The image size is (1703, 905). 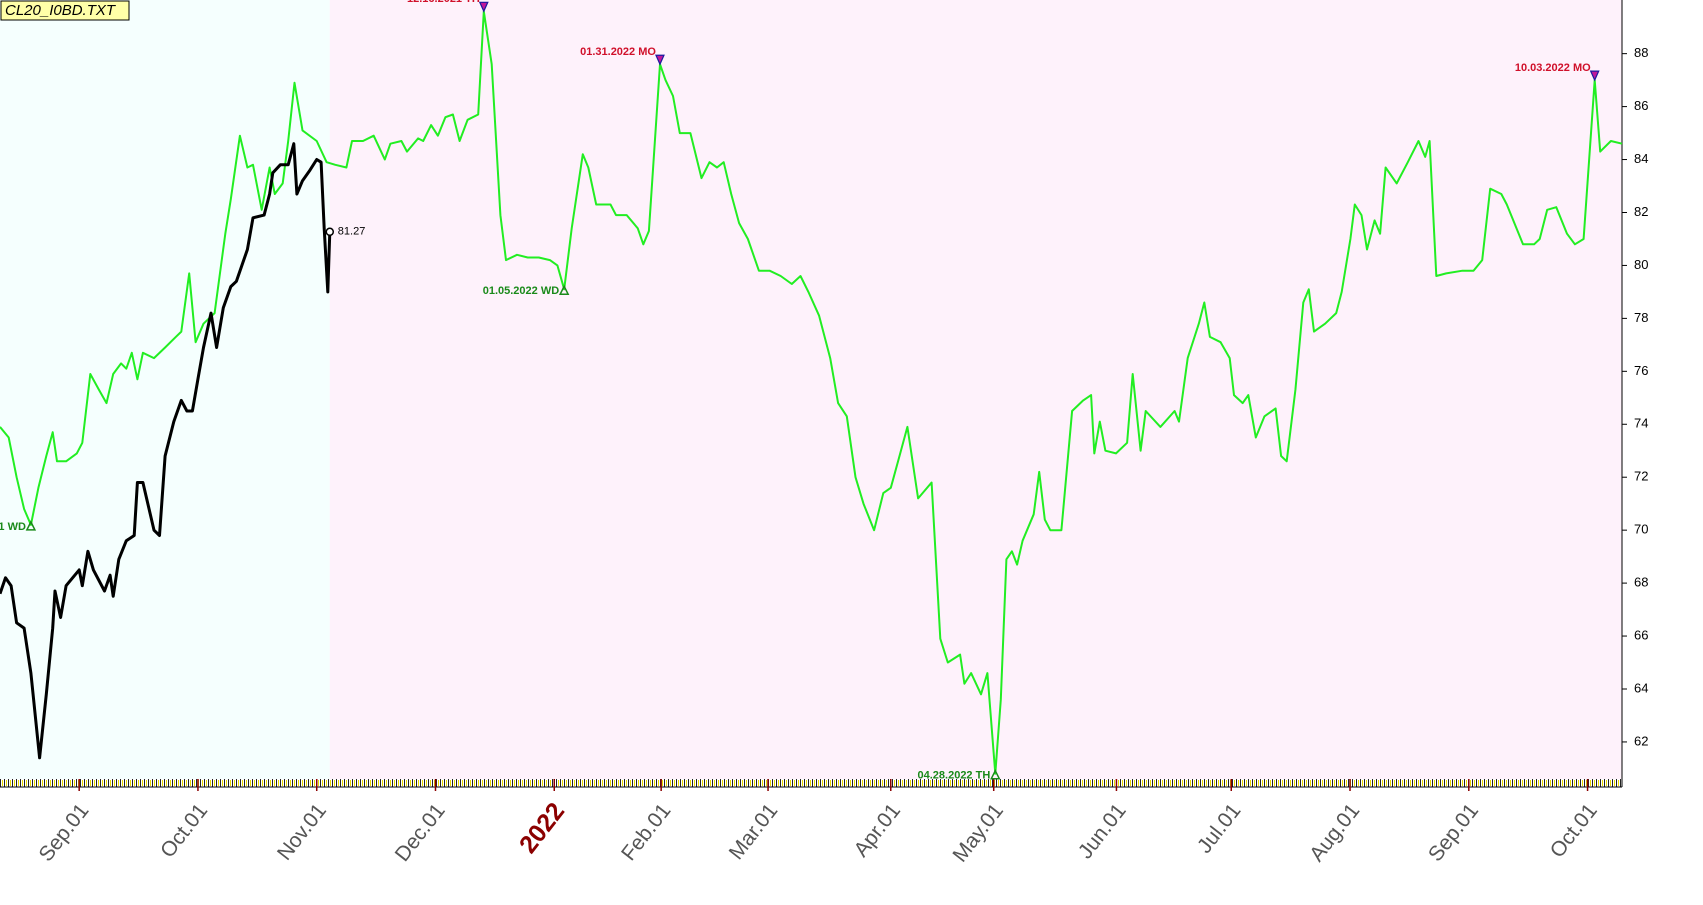 I want to click on trough-label: 01.05.2022 WD, so click(x=521, y=291).